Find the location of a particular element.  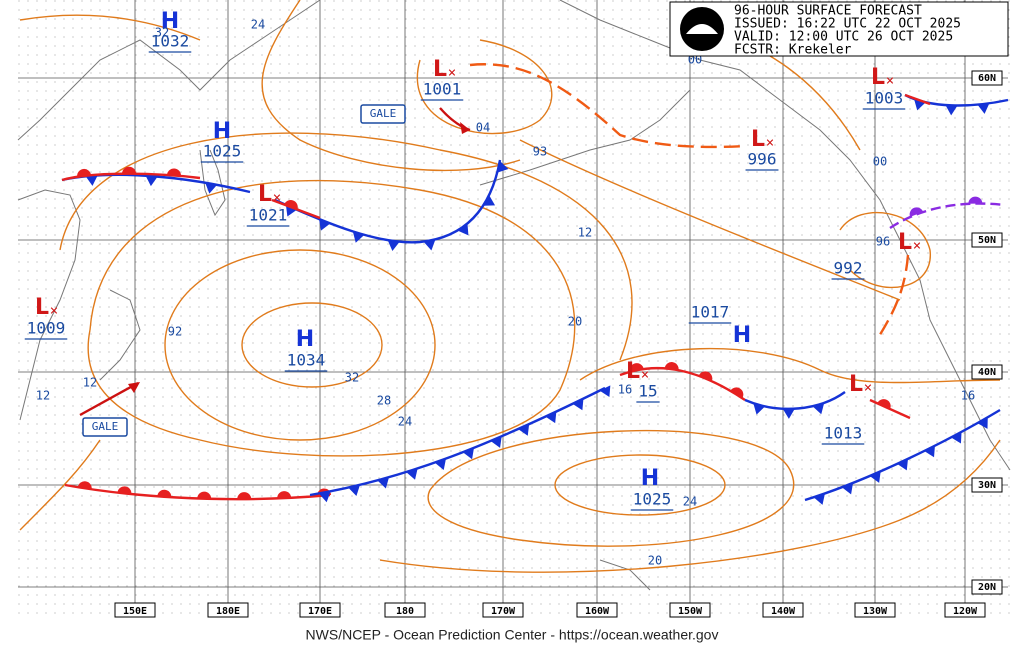

gale-label: GALE is located at coordinates (105, 426).